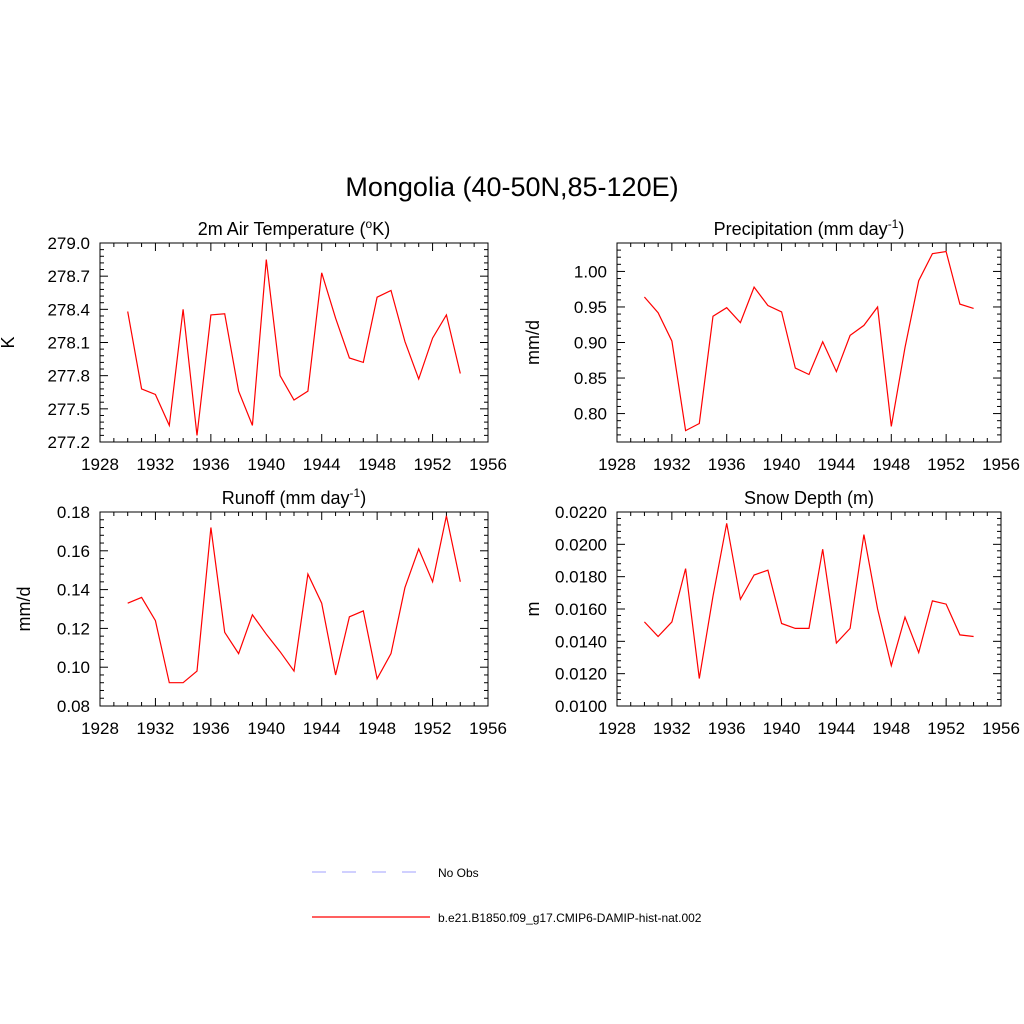 This screenshot has width=1024, height=1024. I want to click on y-tick-label: 0.0120, so click(581, 674).